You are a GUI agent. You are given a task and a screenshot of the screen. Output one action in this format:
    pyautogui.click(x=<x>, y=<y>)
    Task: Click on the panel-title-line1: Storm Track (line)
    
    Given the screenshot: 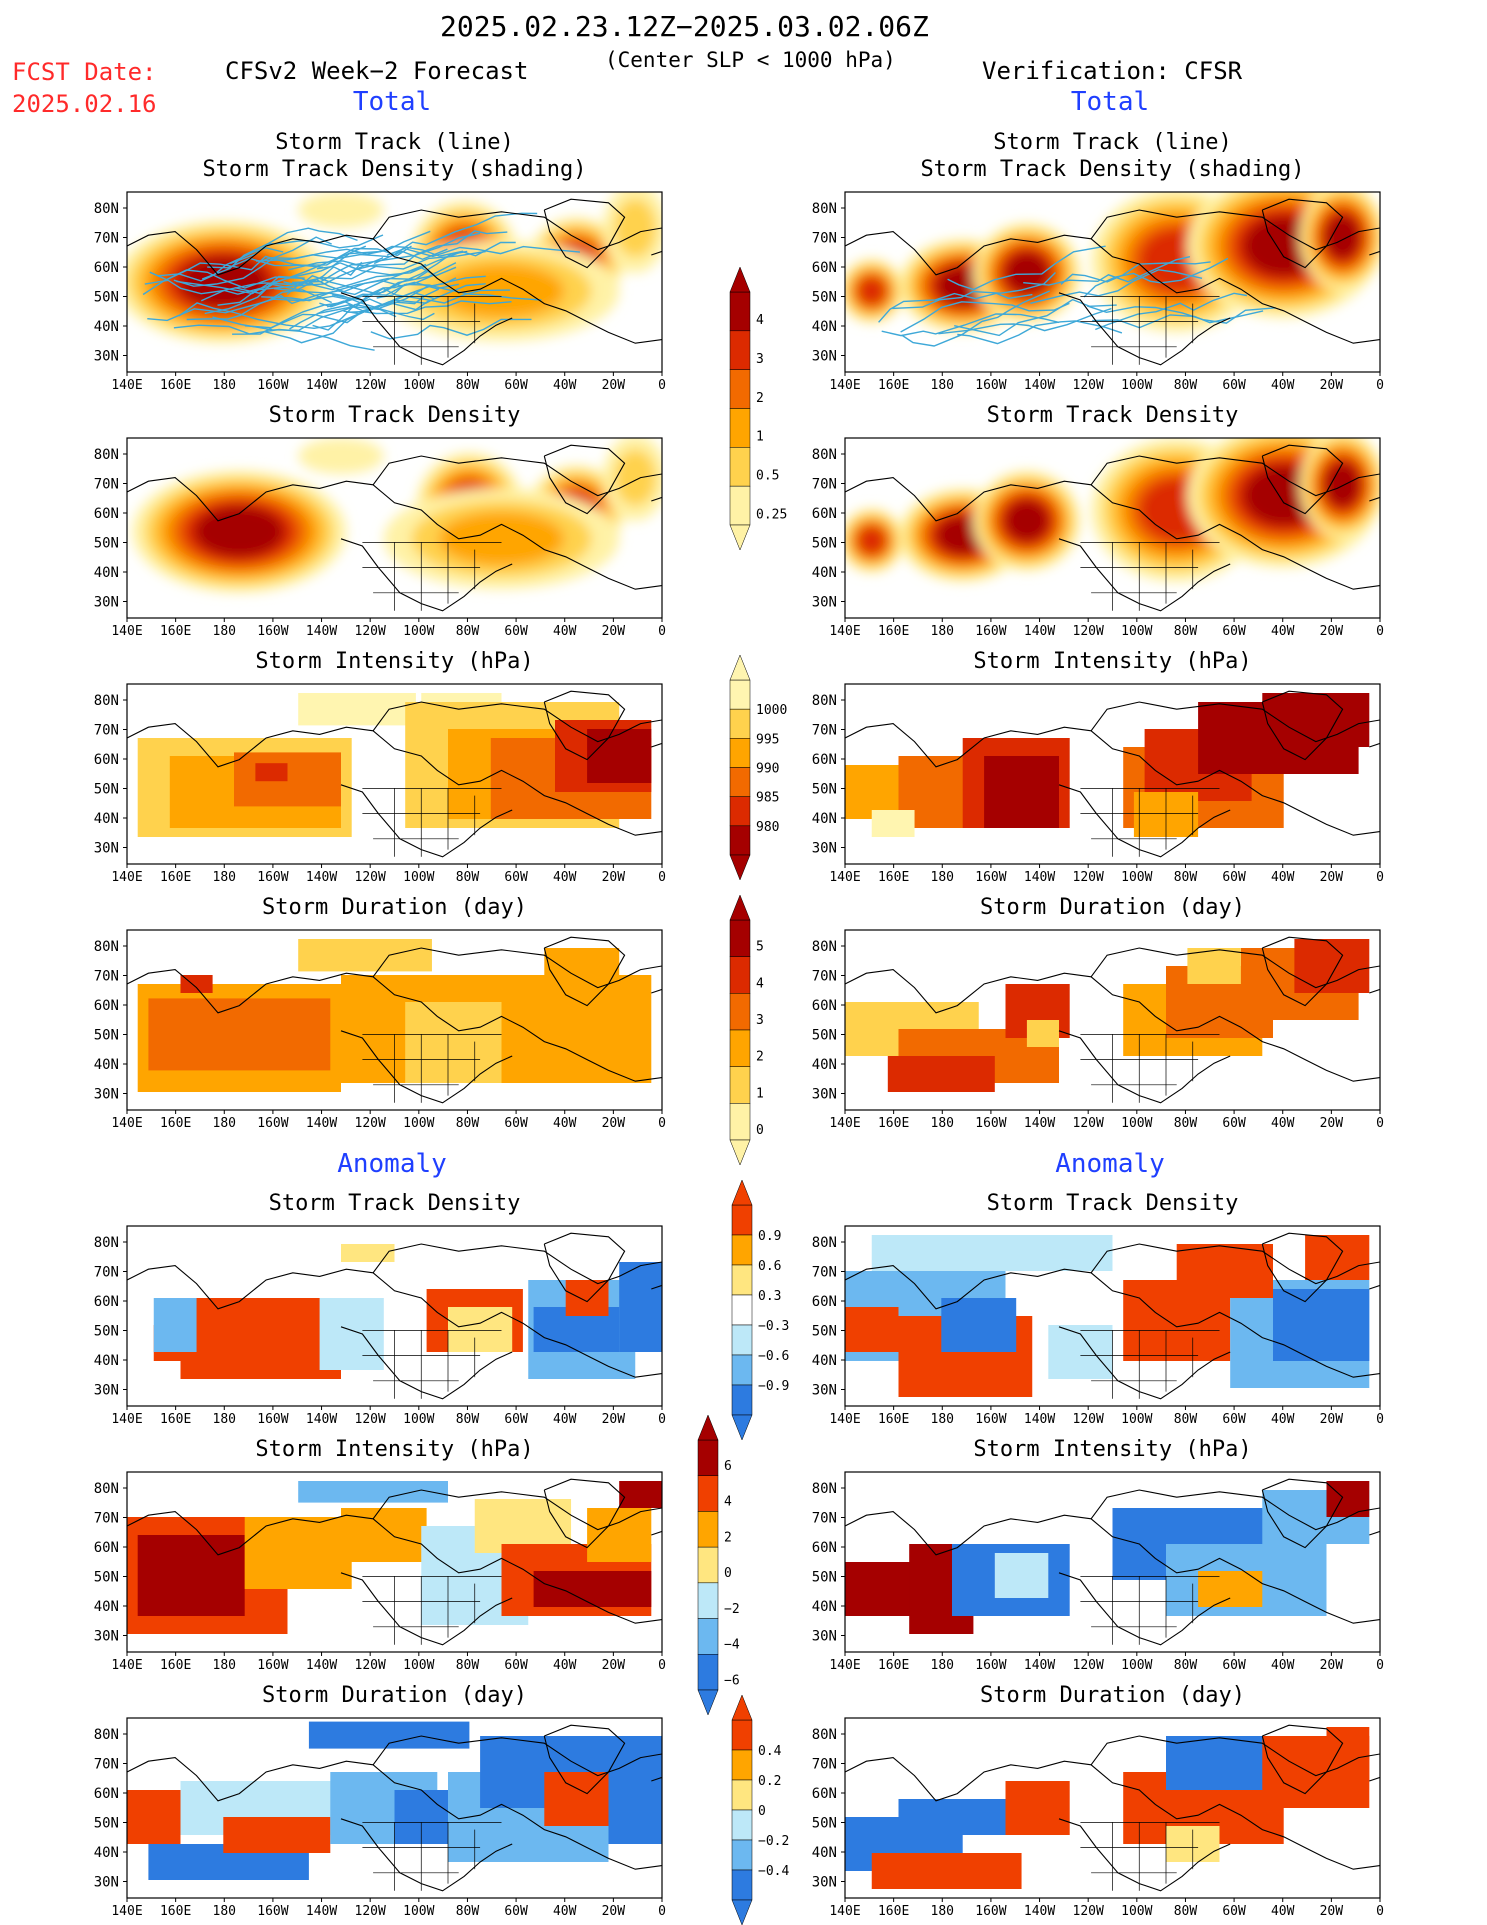 What is the action you would take?
    pyautogui.click(x=394, y=142)
    